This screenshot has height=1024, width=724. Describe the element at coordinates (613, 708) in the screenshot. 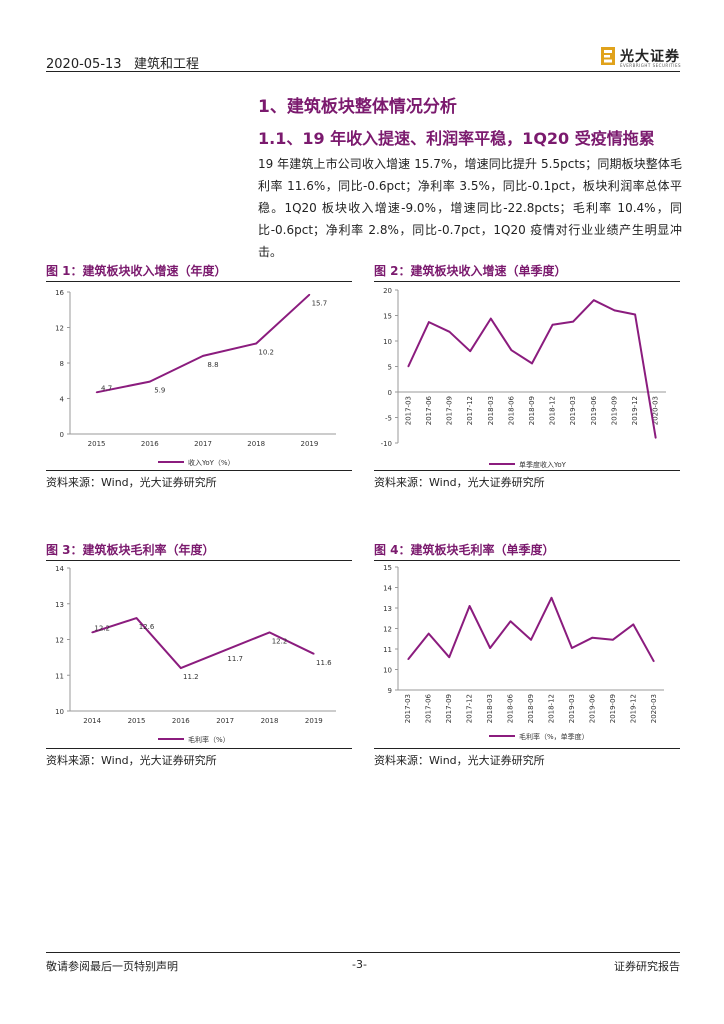

I see `x-tick-label: 2019-09` at that location.